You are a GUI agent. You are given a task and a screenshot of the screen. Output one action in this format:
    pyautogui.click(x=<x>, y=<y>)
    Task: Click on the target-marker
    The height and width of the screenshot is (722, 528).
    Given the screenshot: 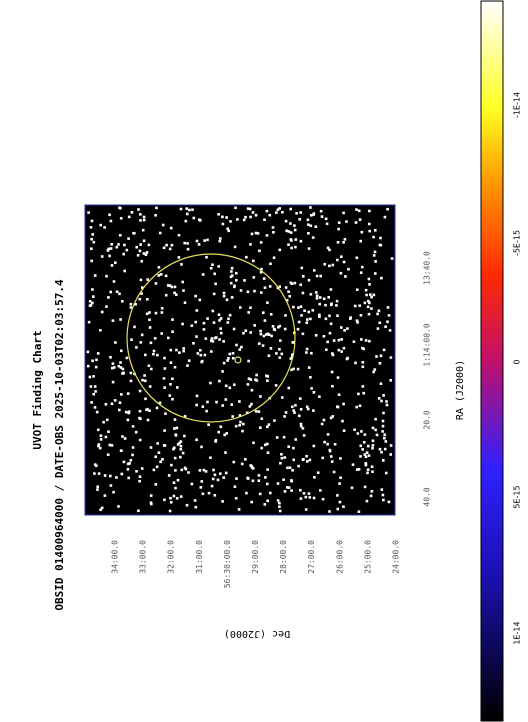 What is the action you would take?
    pyautogui.click(x=238, y=360)
    